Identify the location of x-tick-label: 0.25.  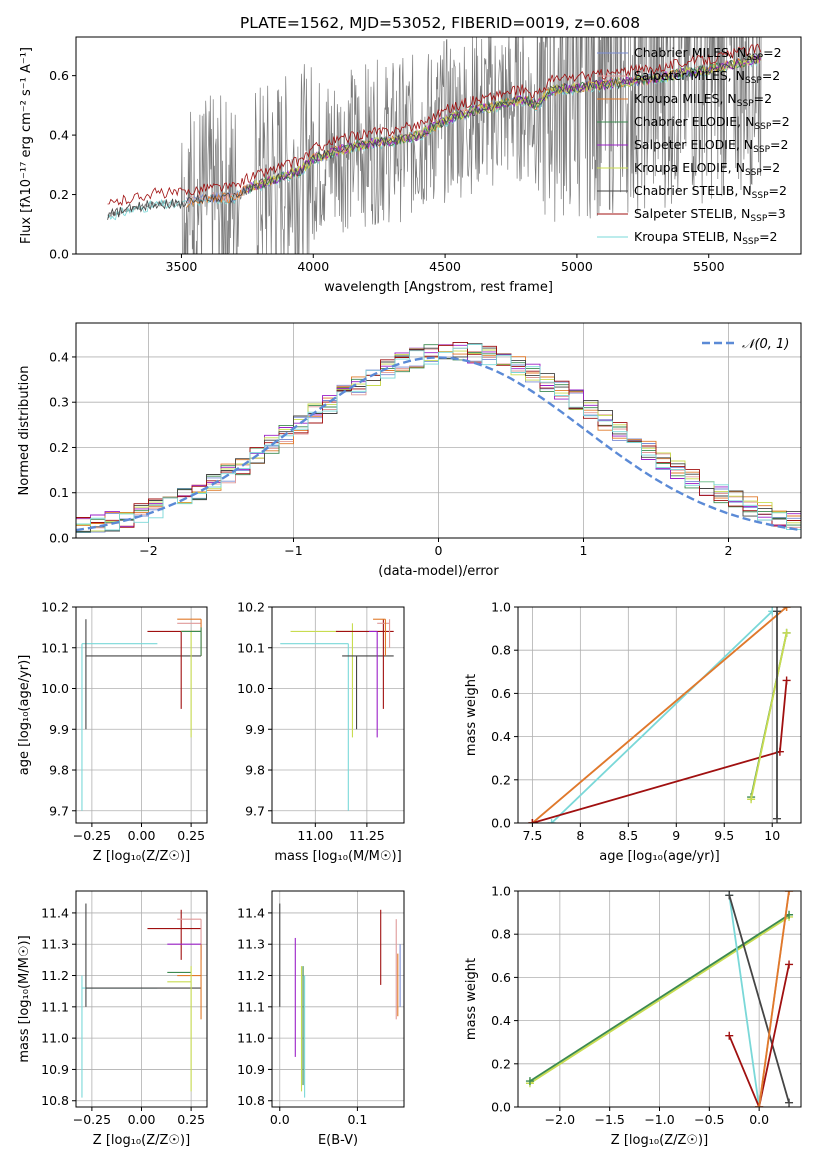
(191, 835).